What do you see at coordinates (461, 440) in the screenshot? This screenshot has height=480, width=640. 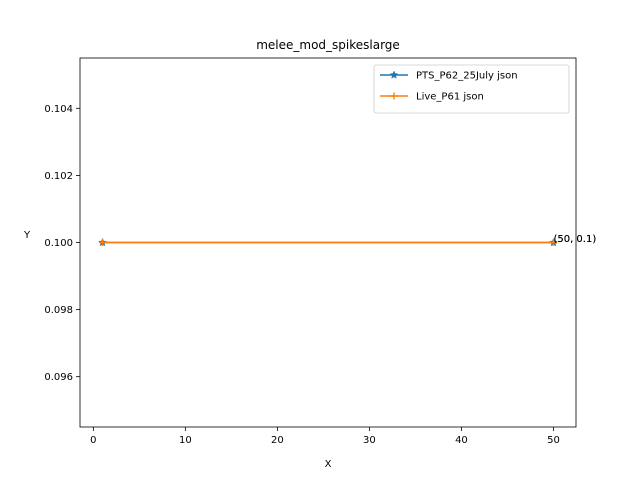 I see `x-tick-label: 40` at bounding box center [461, 440].